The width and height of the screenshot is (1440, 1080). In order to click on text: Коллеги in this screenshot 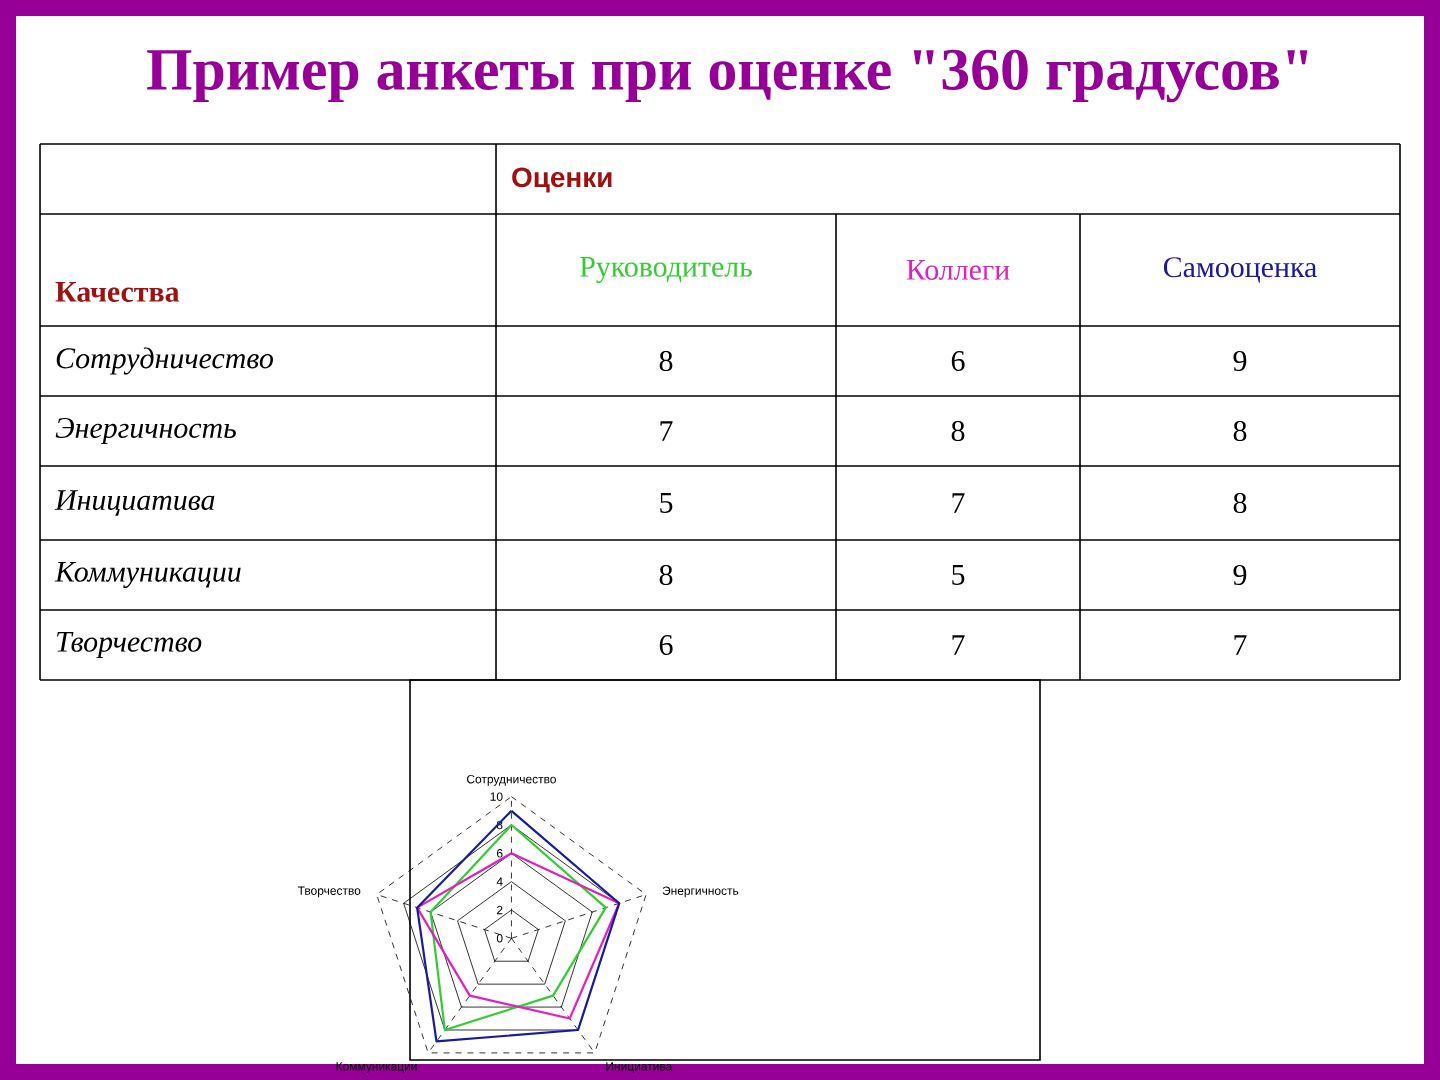, I will do `click(958, 270)`.